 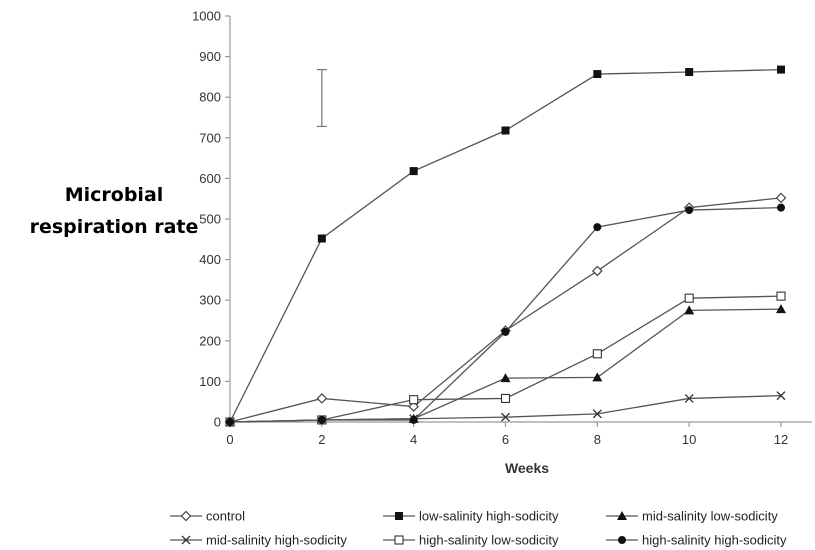 What do you see at coordinates (210, 300) in the screenshot?
I see `y-tick-label: 300` at bounding box center [210, 300].